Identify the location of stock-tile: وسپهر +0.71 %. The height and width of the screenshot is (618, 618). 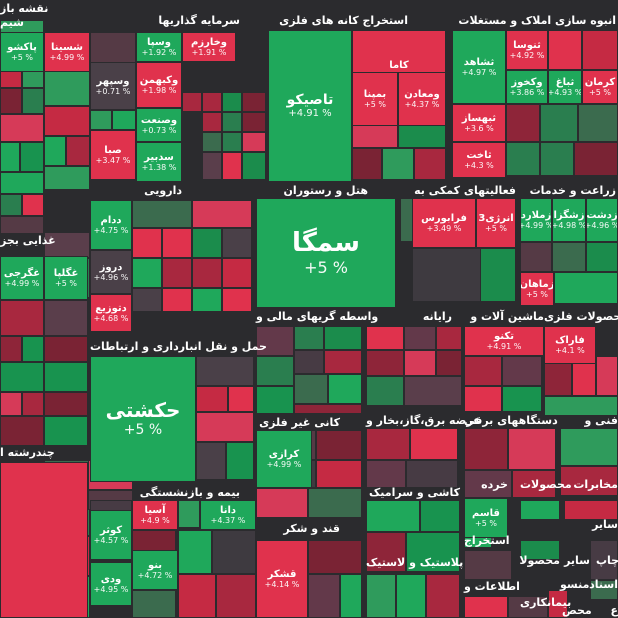
(113, 86).